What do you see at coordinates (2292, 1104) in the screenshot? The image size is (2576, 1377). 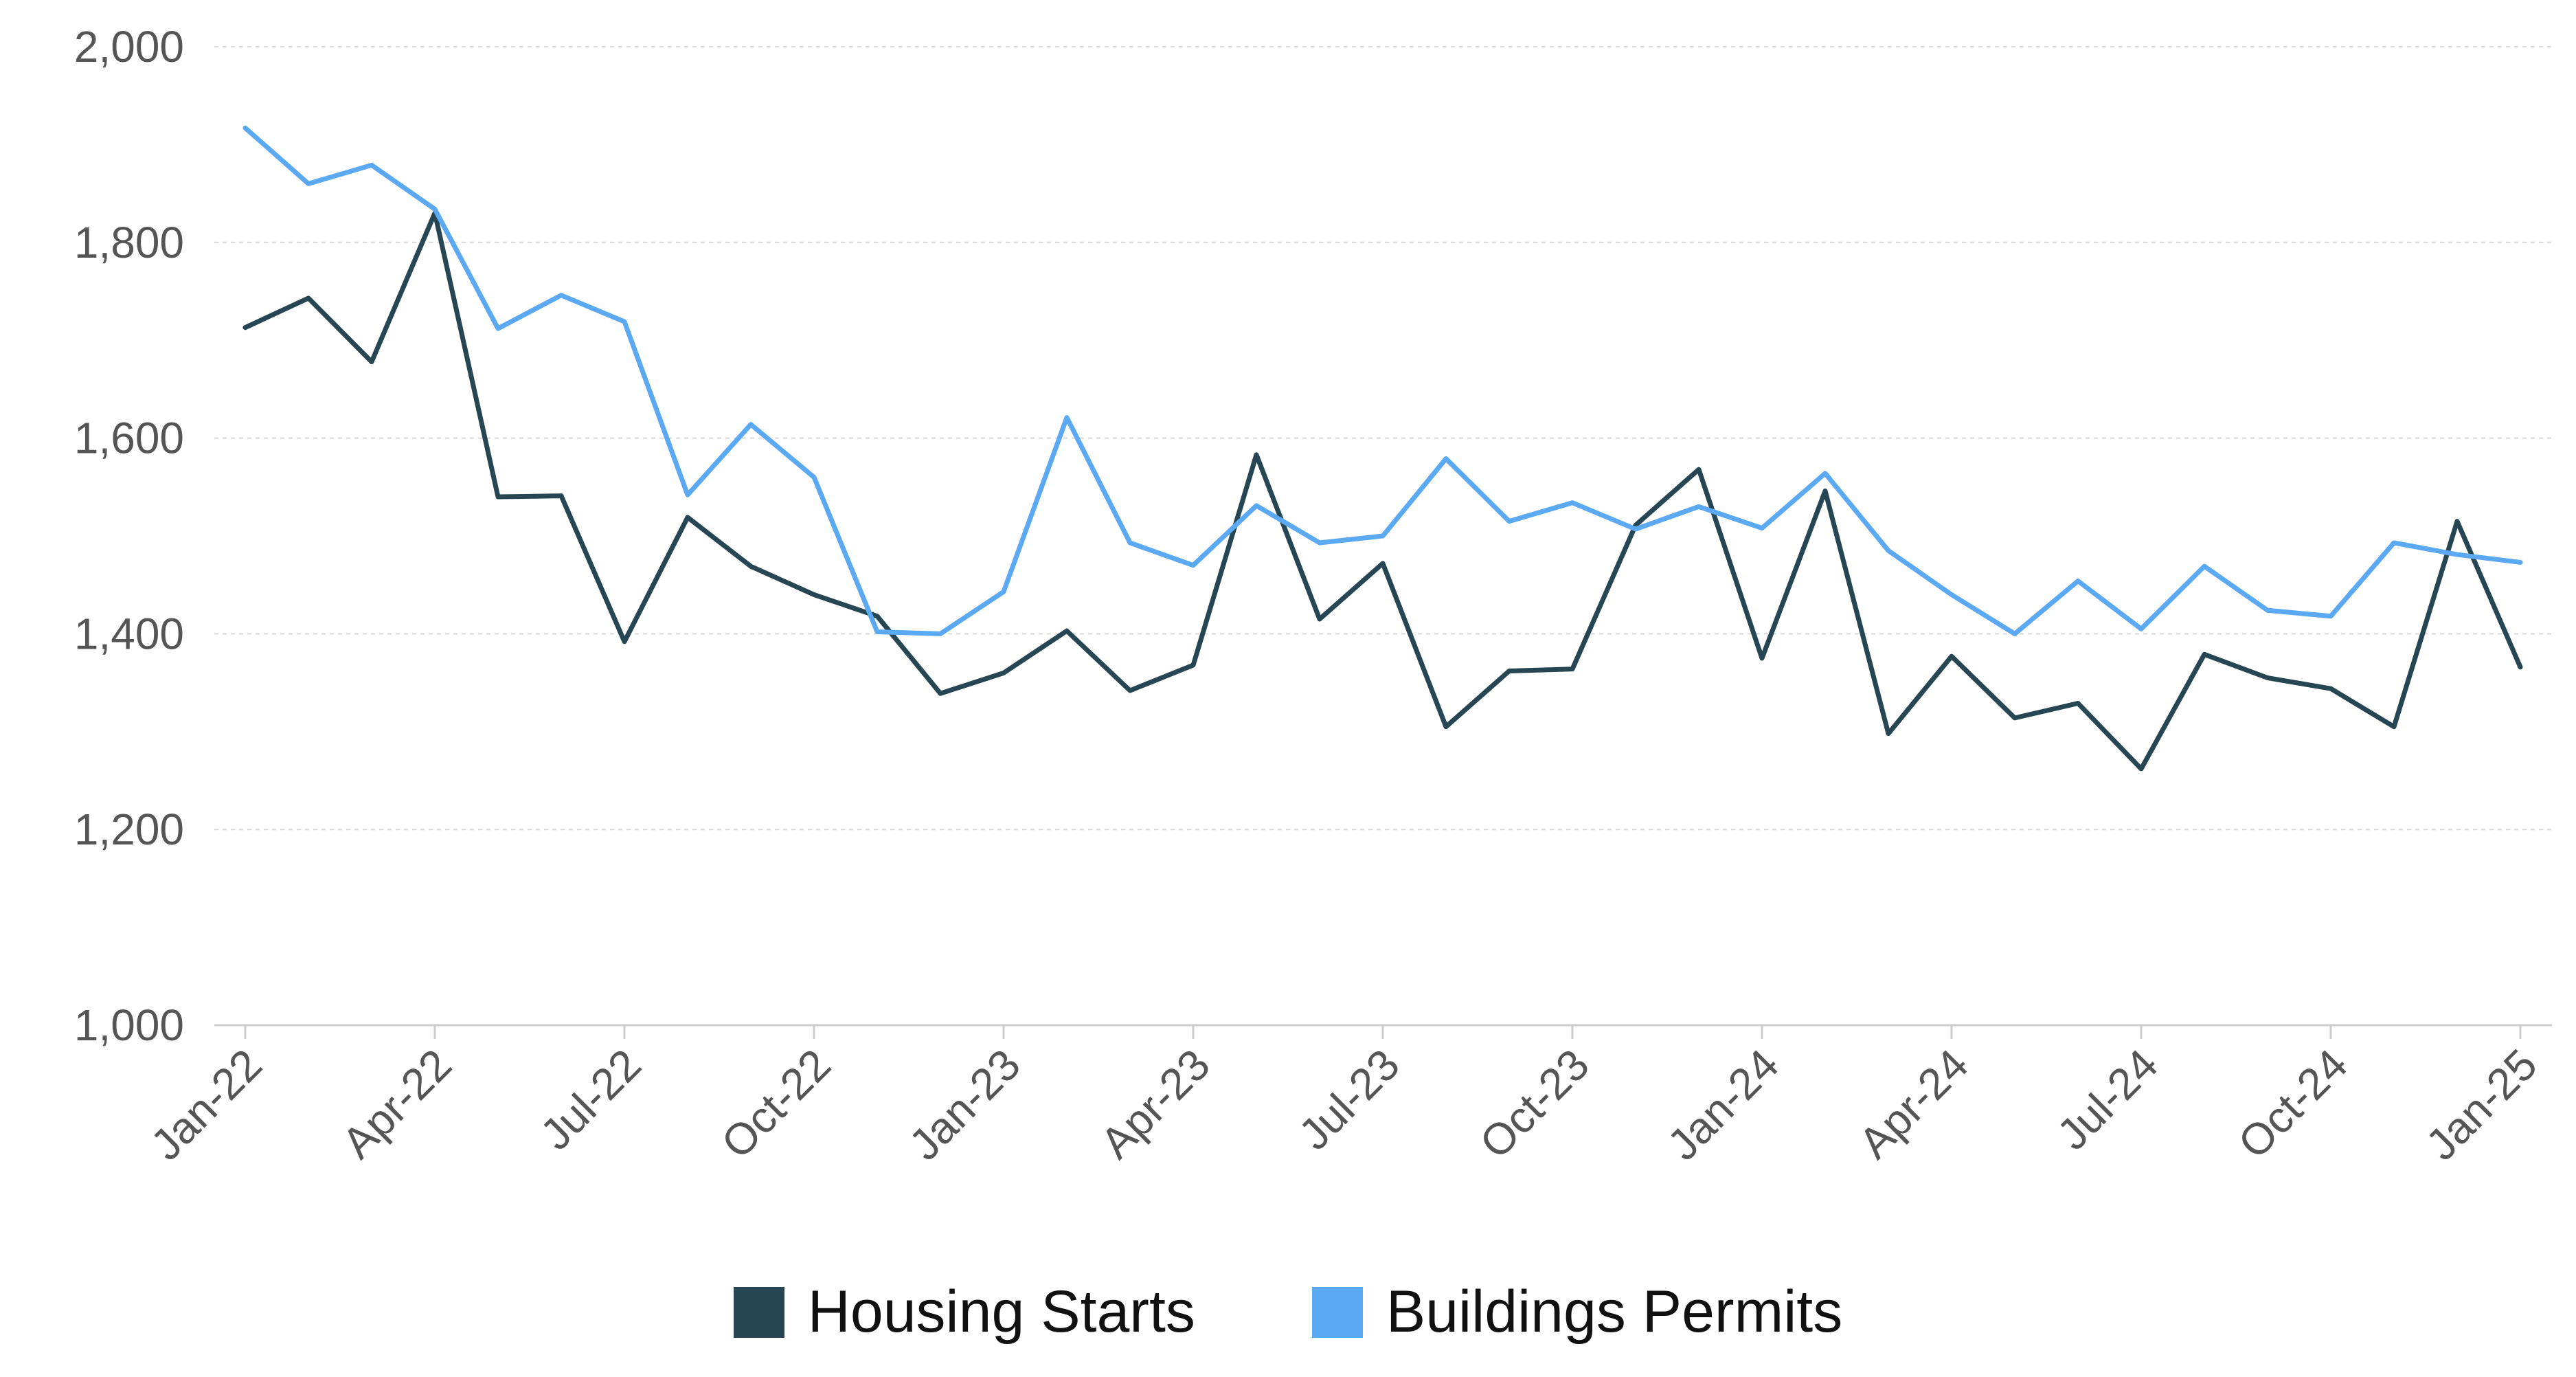 I see `x-tick-label: Oct-24` at bounding box center [2292, 1104].